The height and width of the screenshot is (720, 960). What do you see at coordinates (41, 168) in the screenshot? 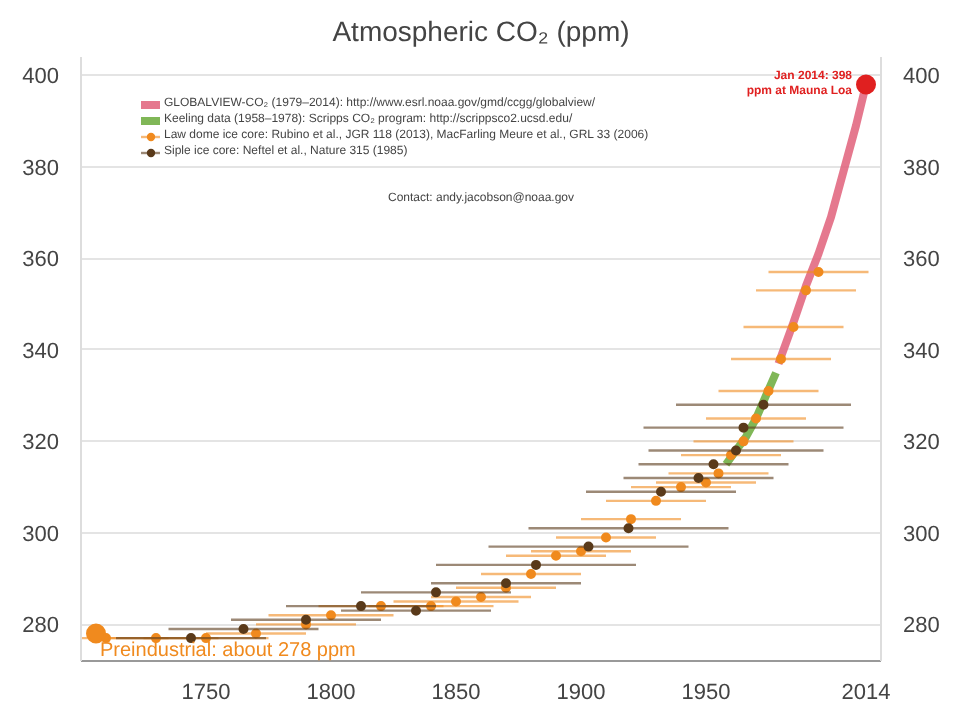
I see `y-tick-label: 380` at bounding box center [41, 168].